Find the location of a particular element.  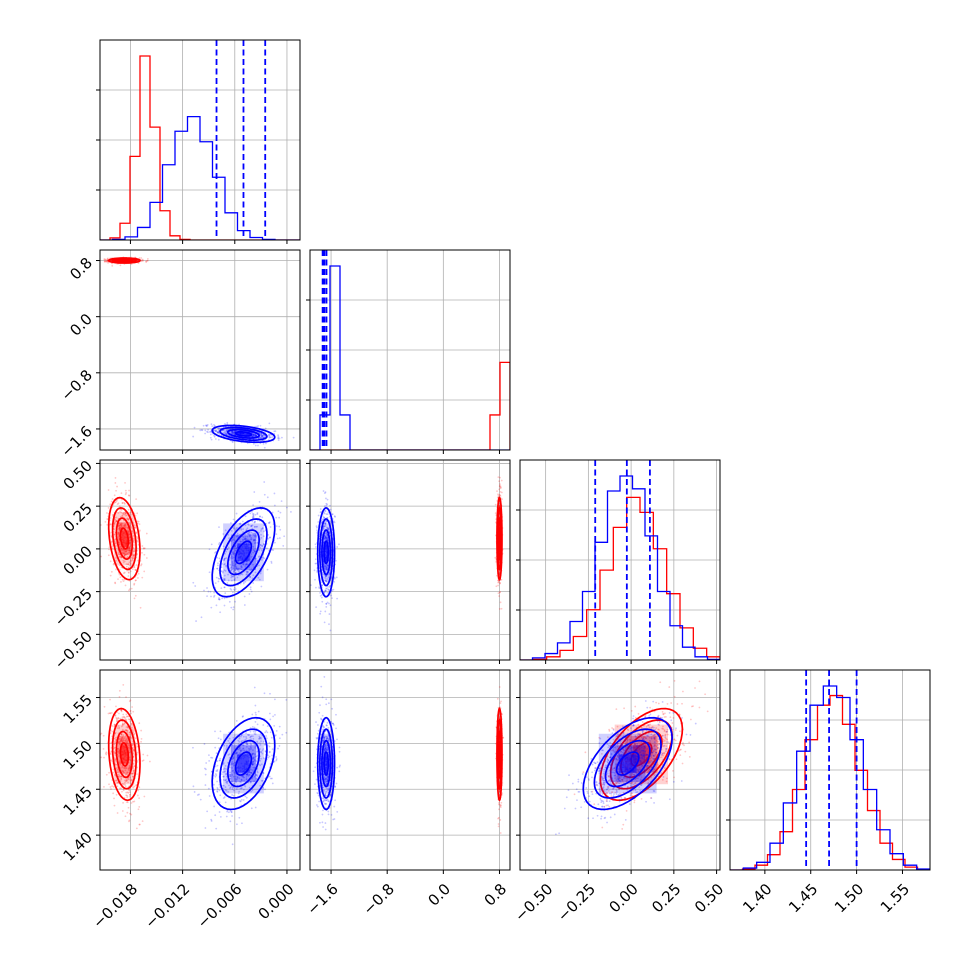

x-tick-label: −0.50 is located at coordinates (533, 902).